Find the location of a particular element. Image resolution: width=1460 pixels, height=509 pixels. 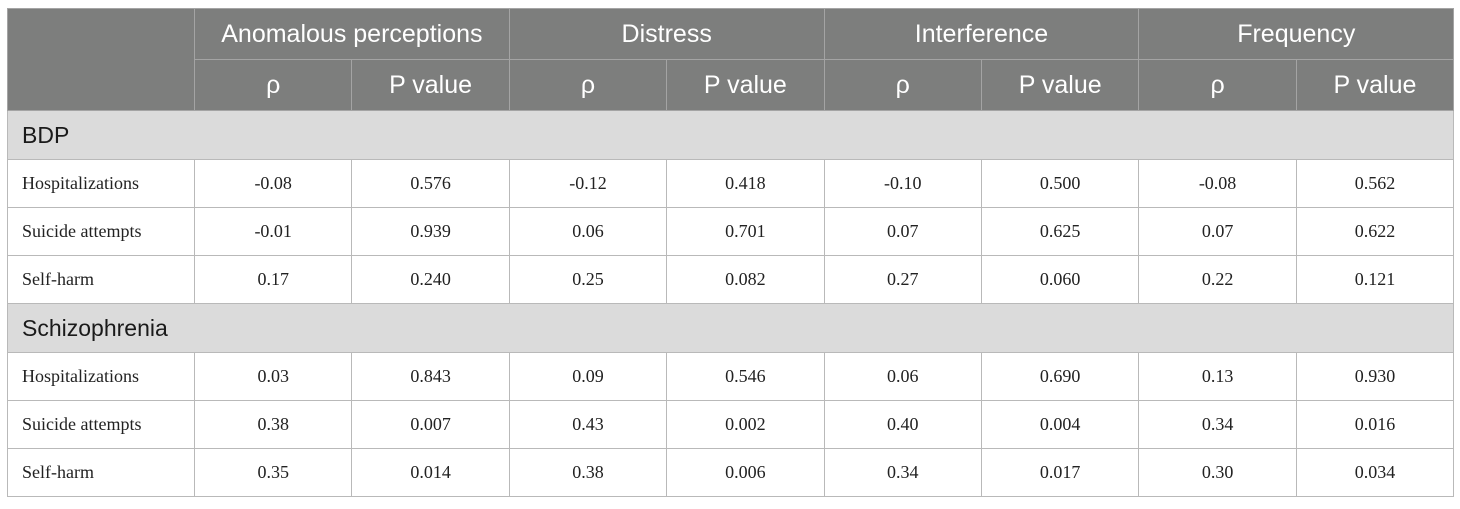

p-value-cell: 0.546 is located at coordinates (745, 376).